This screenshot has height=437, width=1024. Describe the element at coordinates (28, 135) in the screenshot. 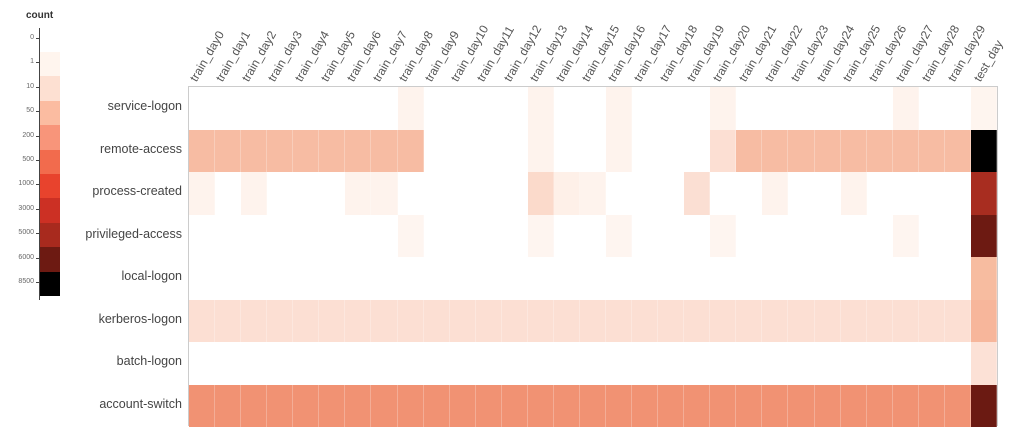

I see `legend-tick-label: 200` at that location.